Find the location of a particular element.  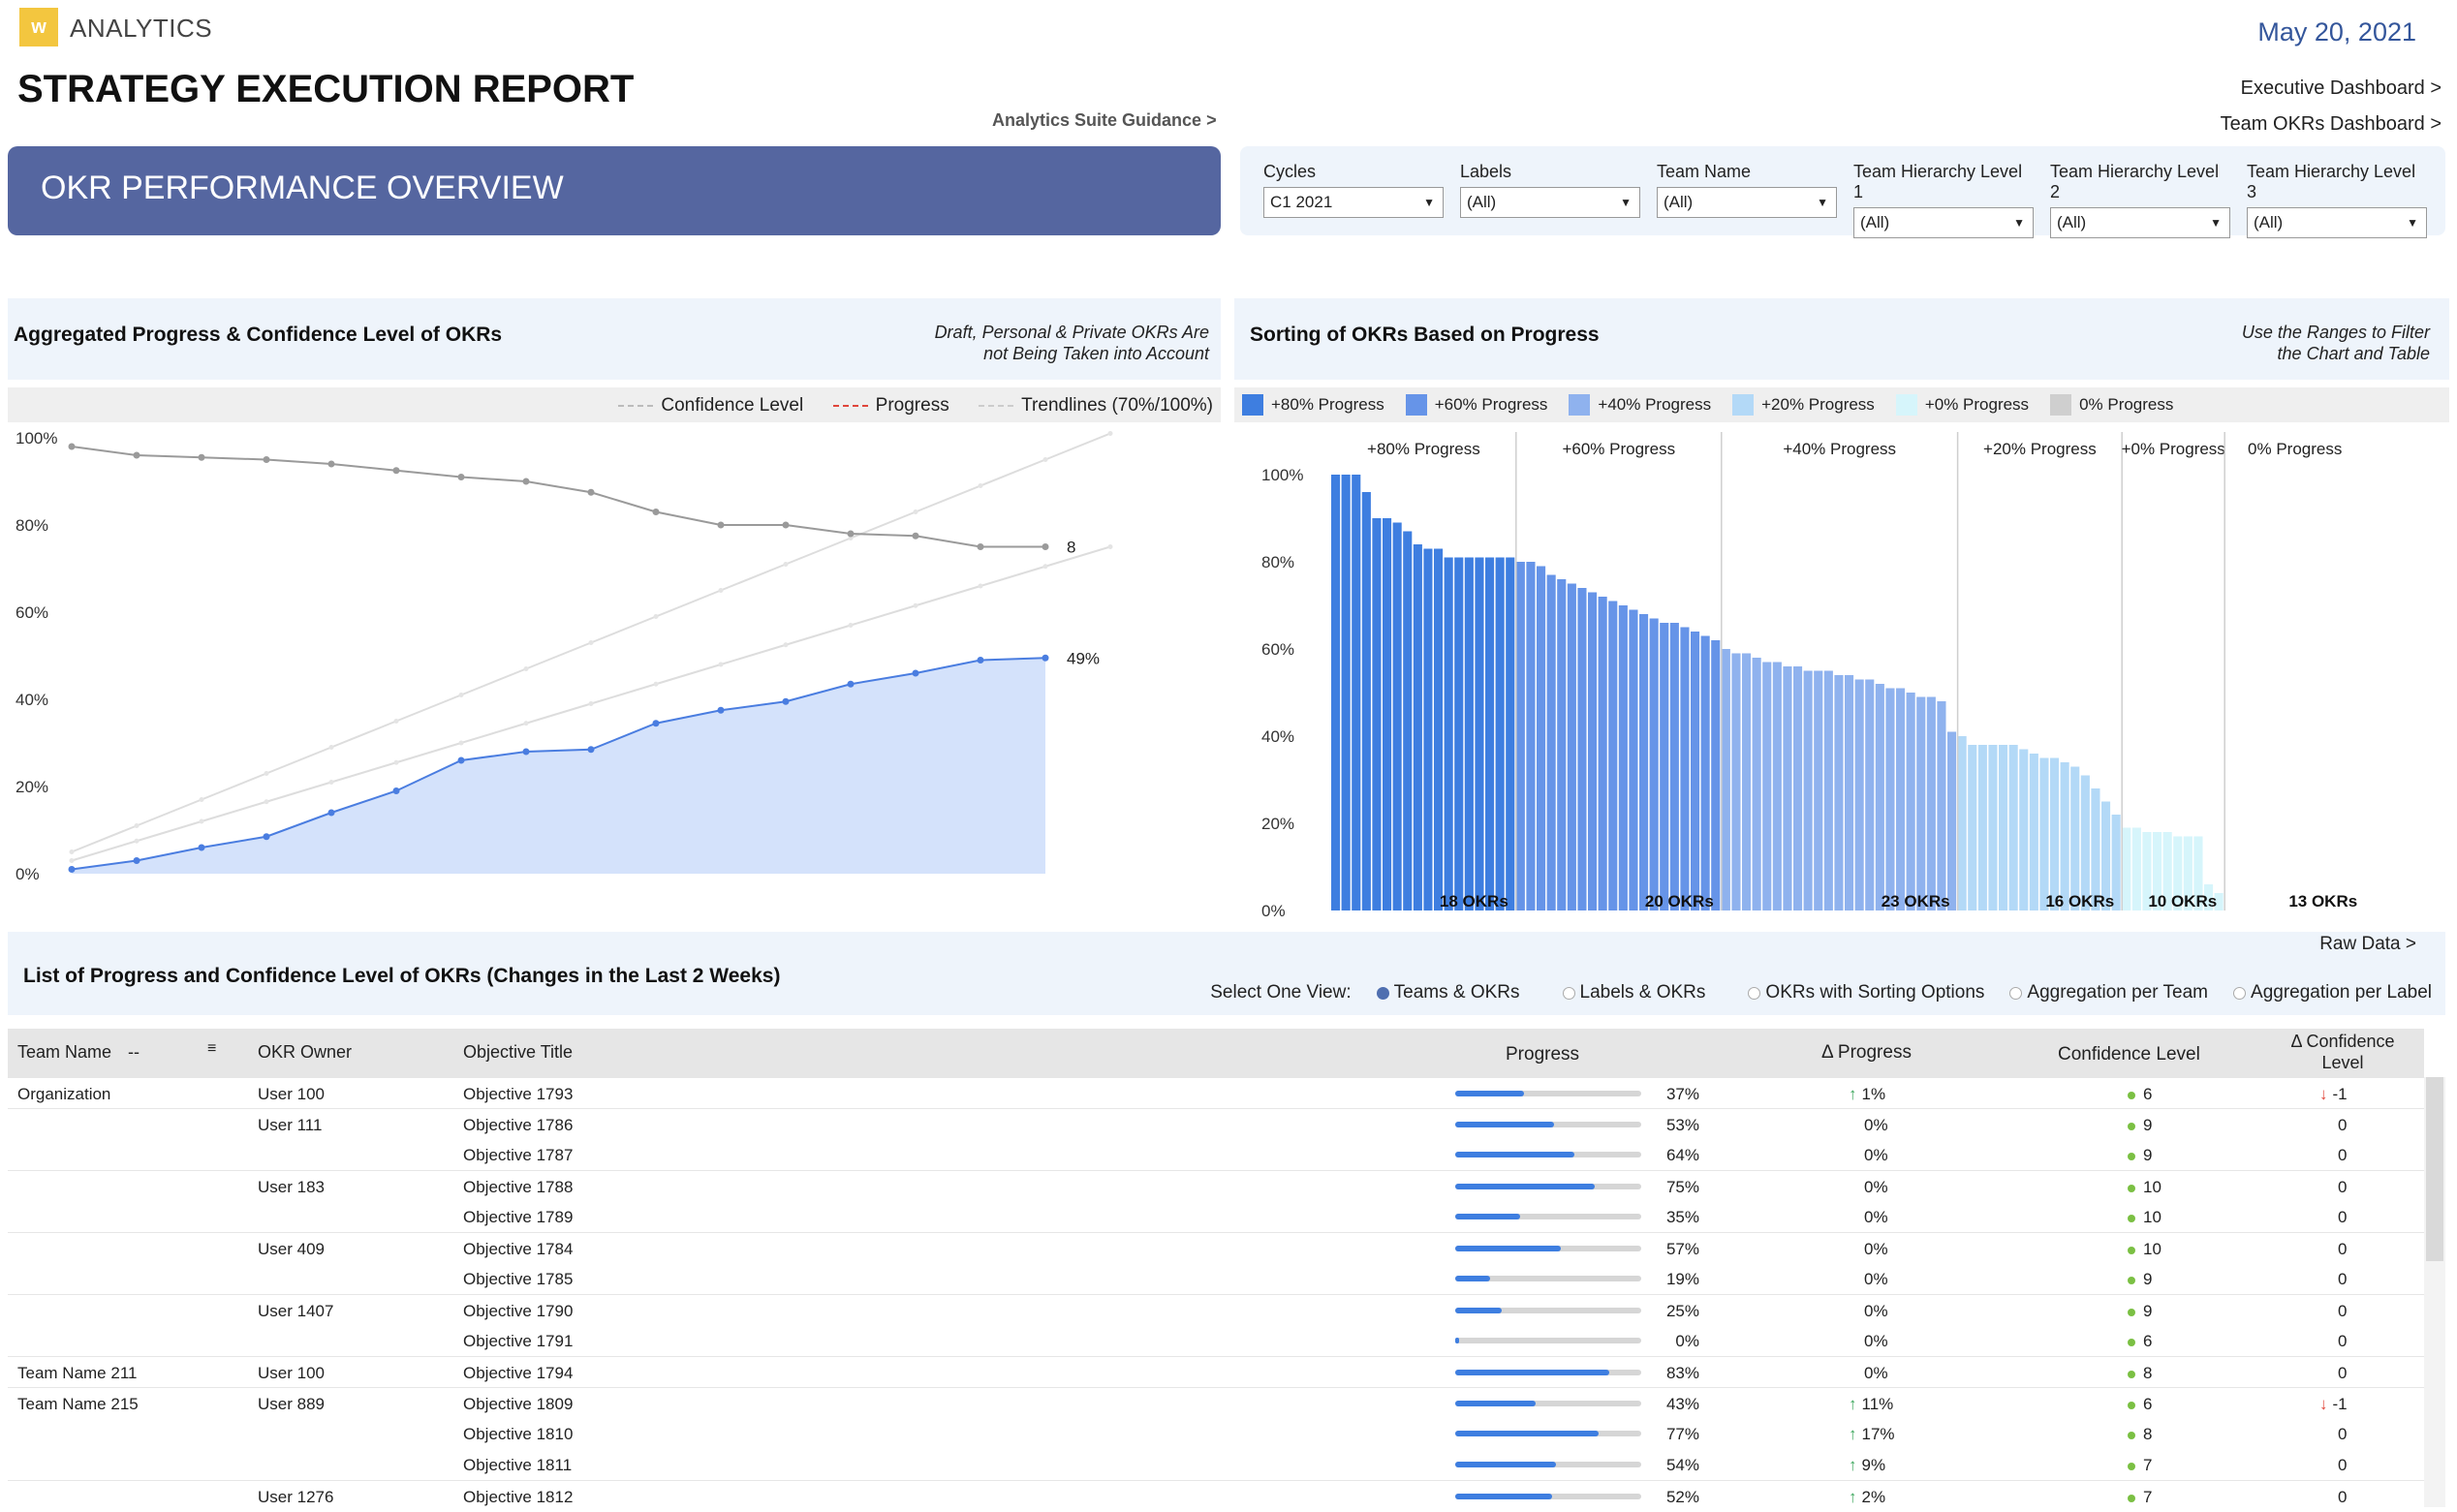

view-labels-okrs: Labels & OKRs is located at coordinates (1633, 993).